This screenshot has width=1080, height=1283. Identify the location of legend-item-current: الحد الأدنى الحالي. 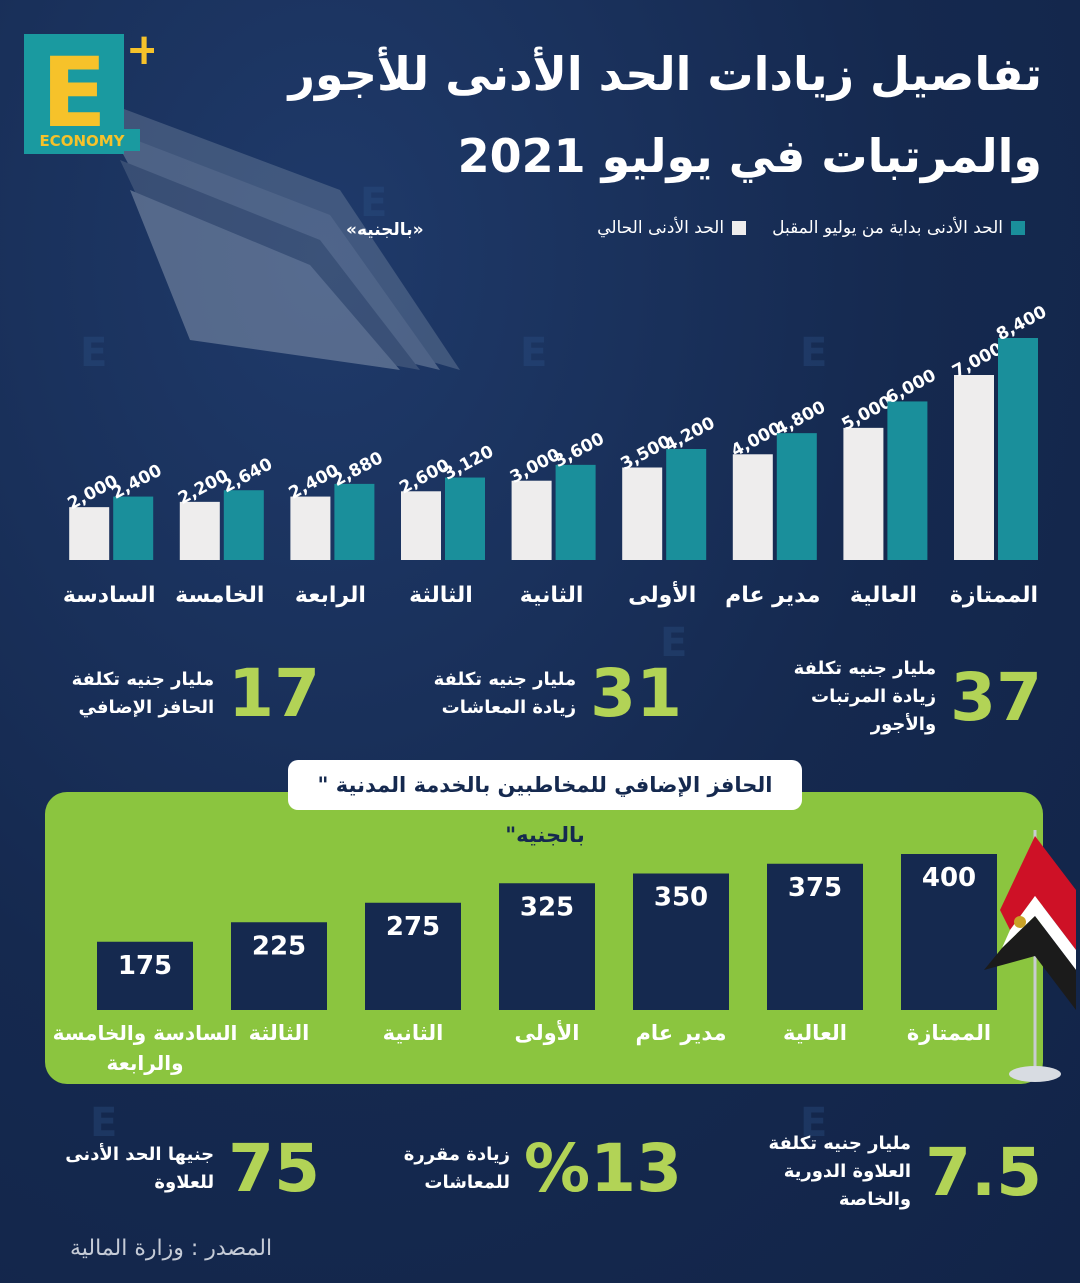
(672, 228).